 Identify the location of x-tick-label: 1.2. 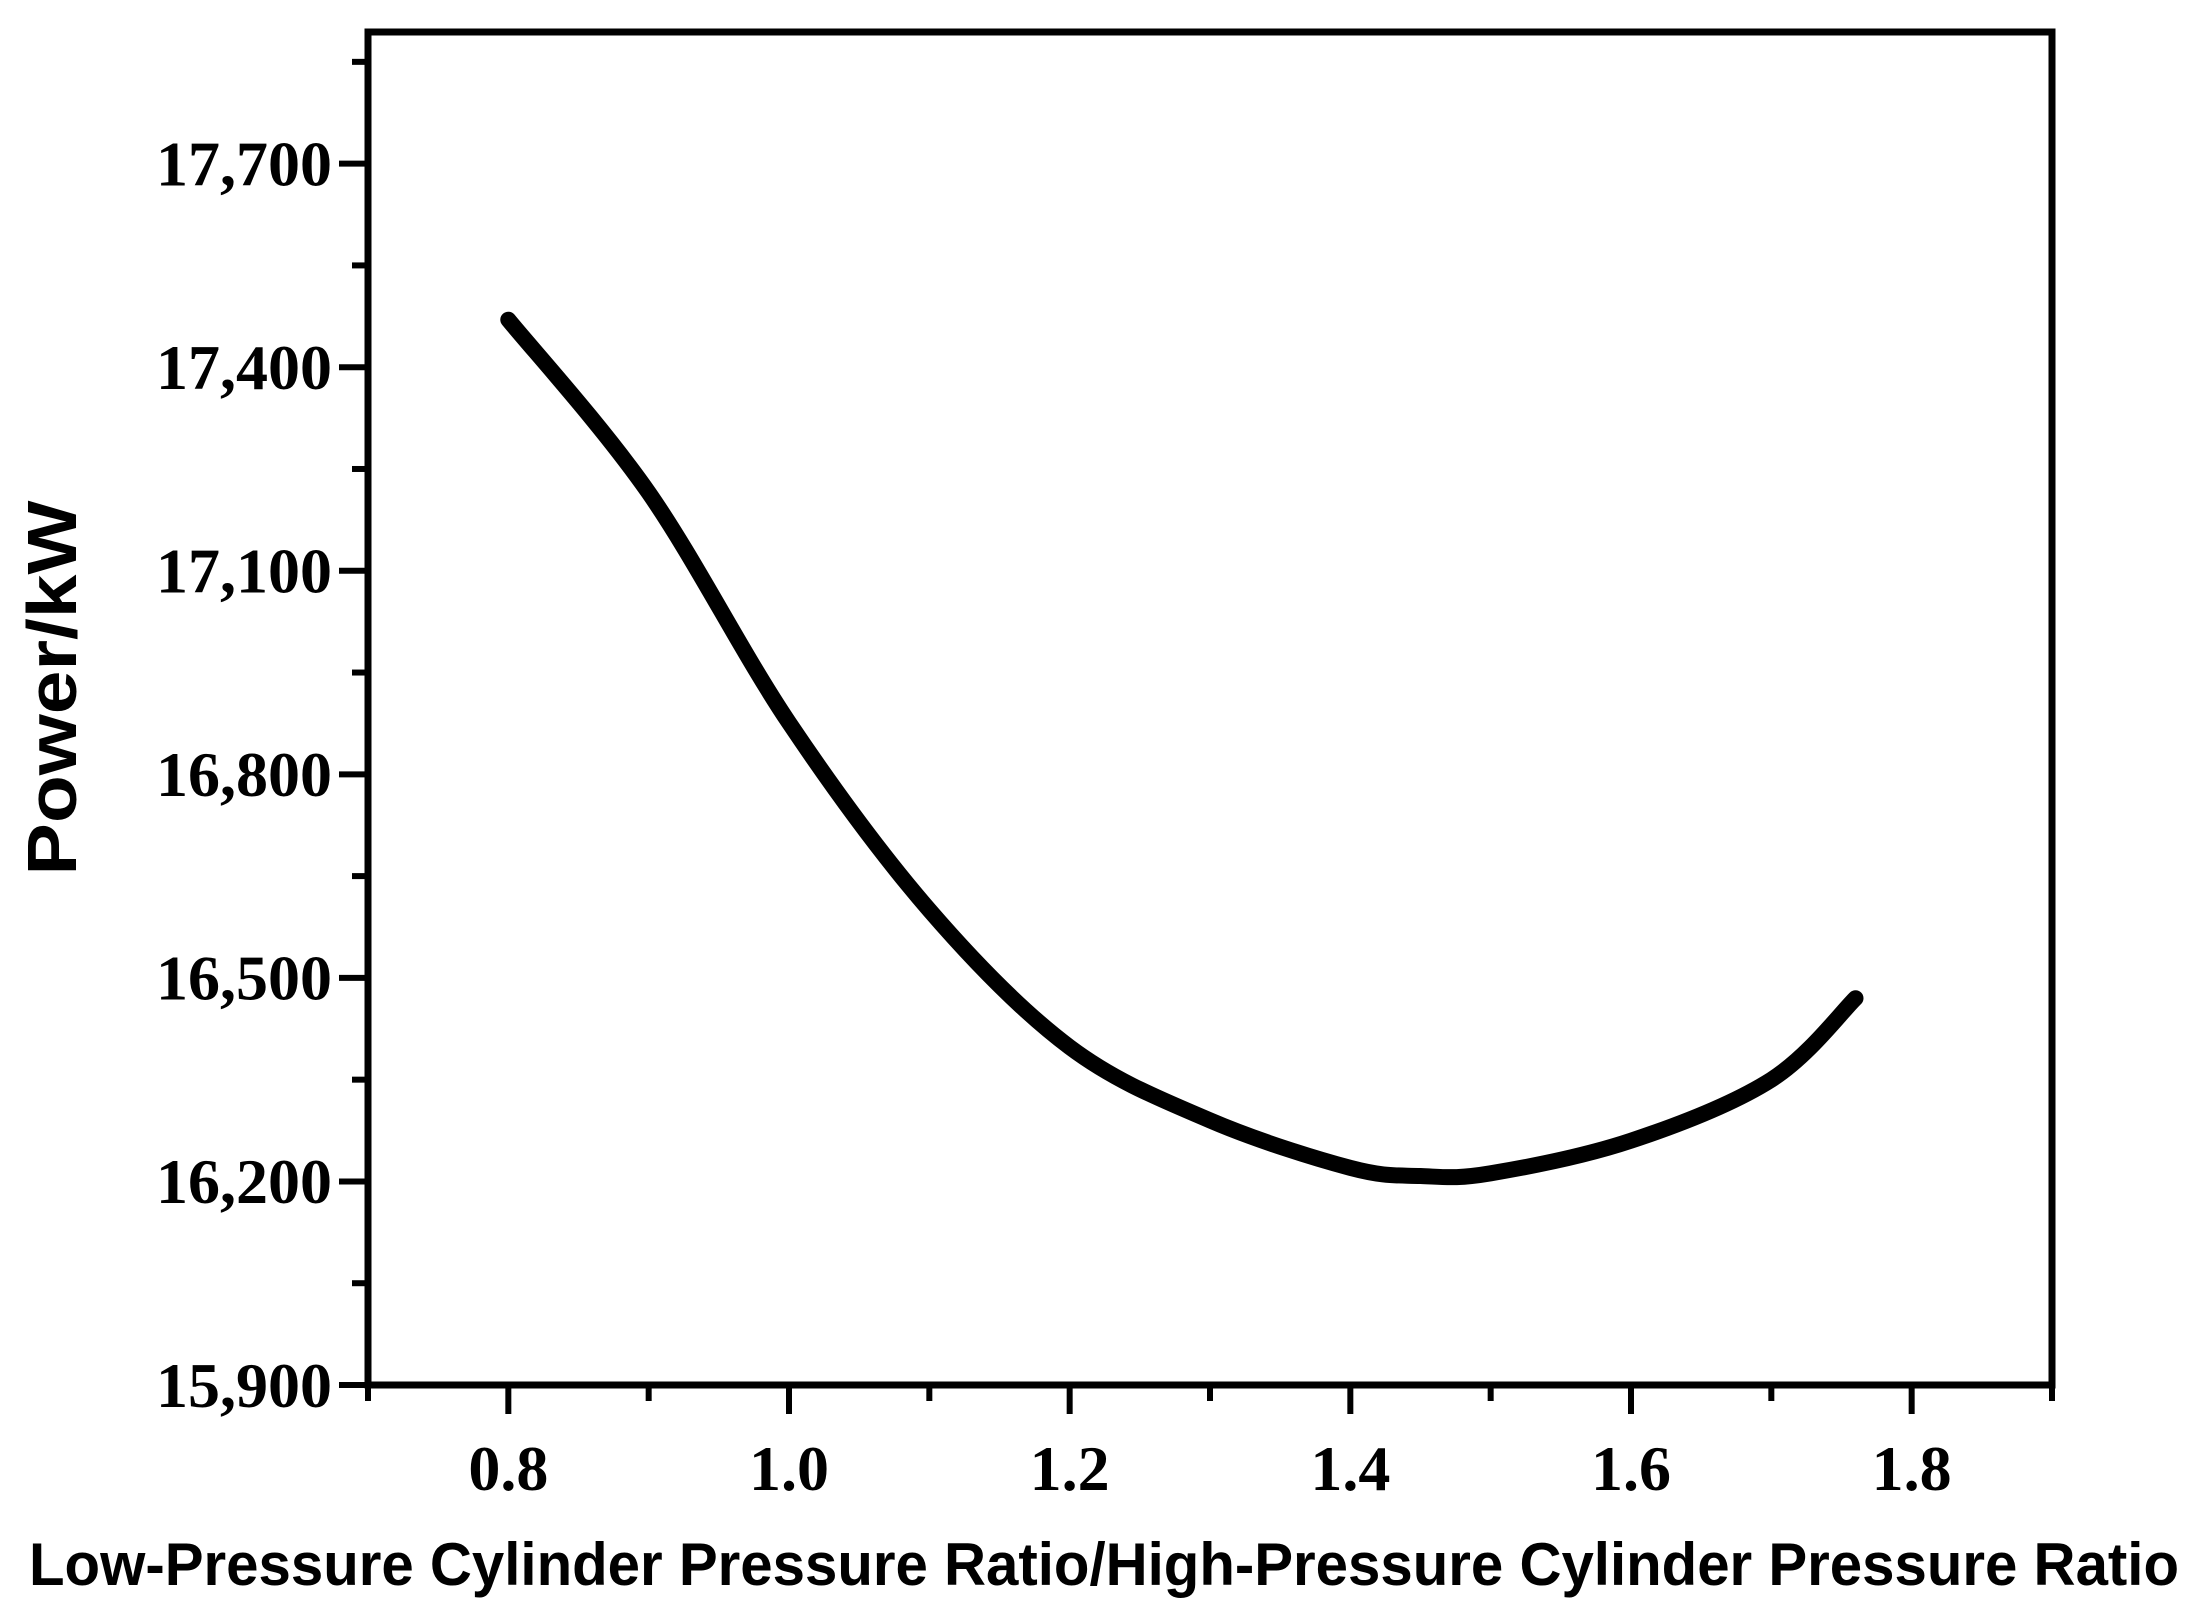
(1070, 1468).